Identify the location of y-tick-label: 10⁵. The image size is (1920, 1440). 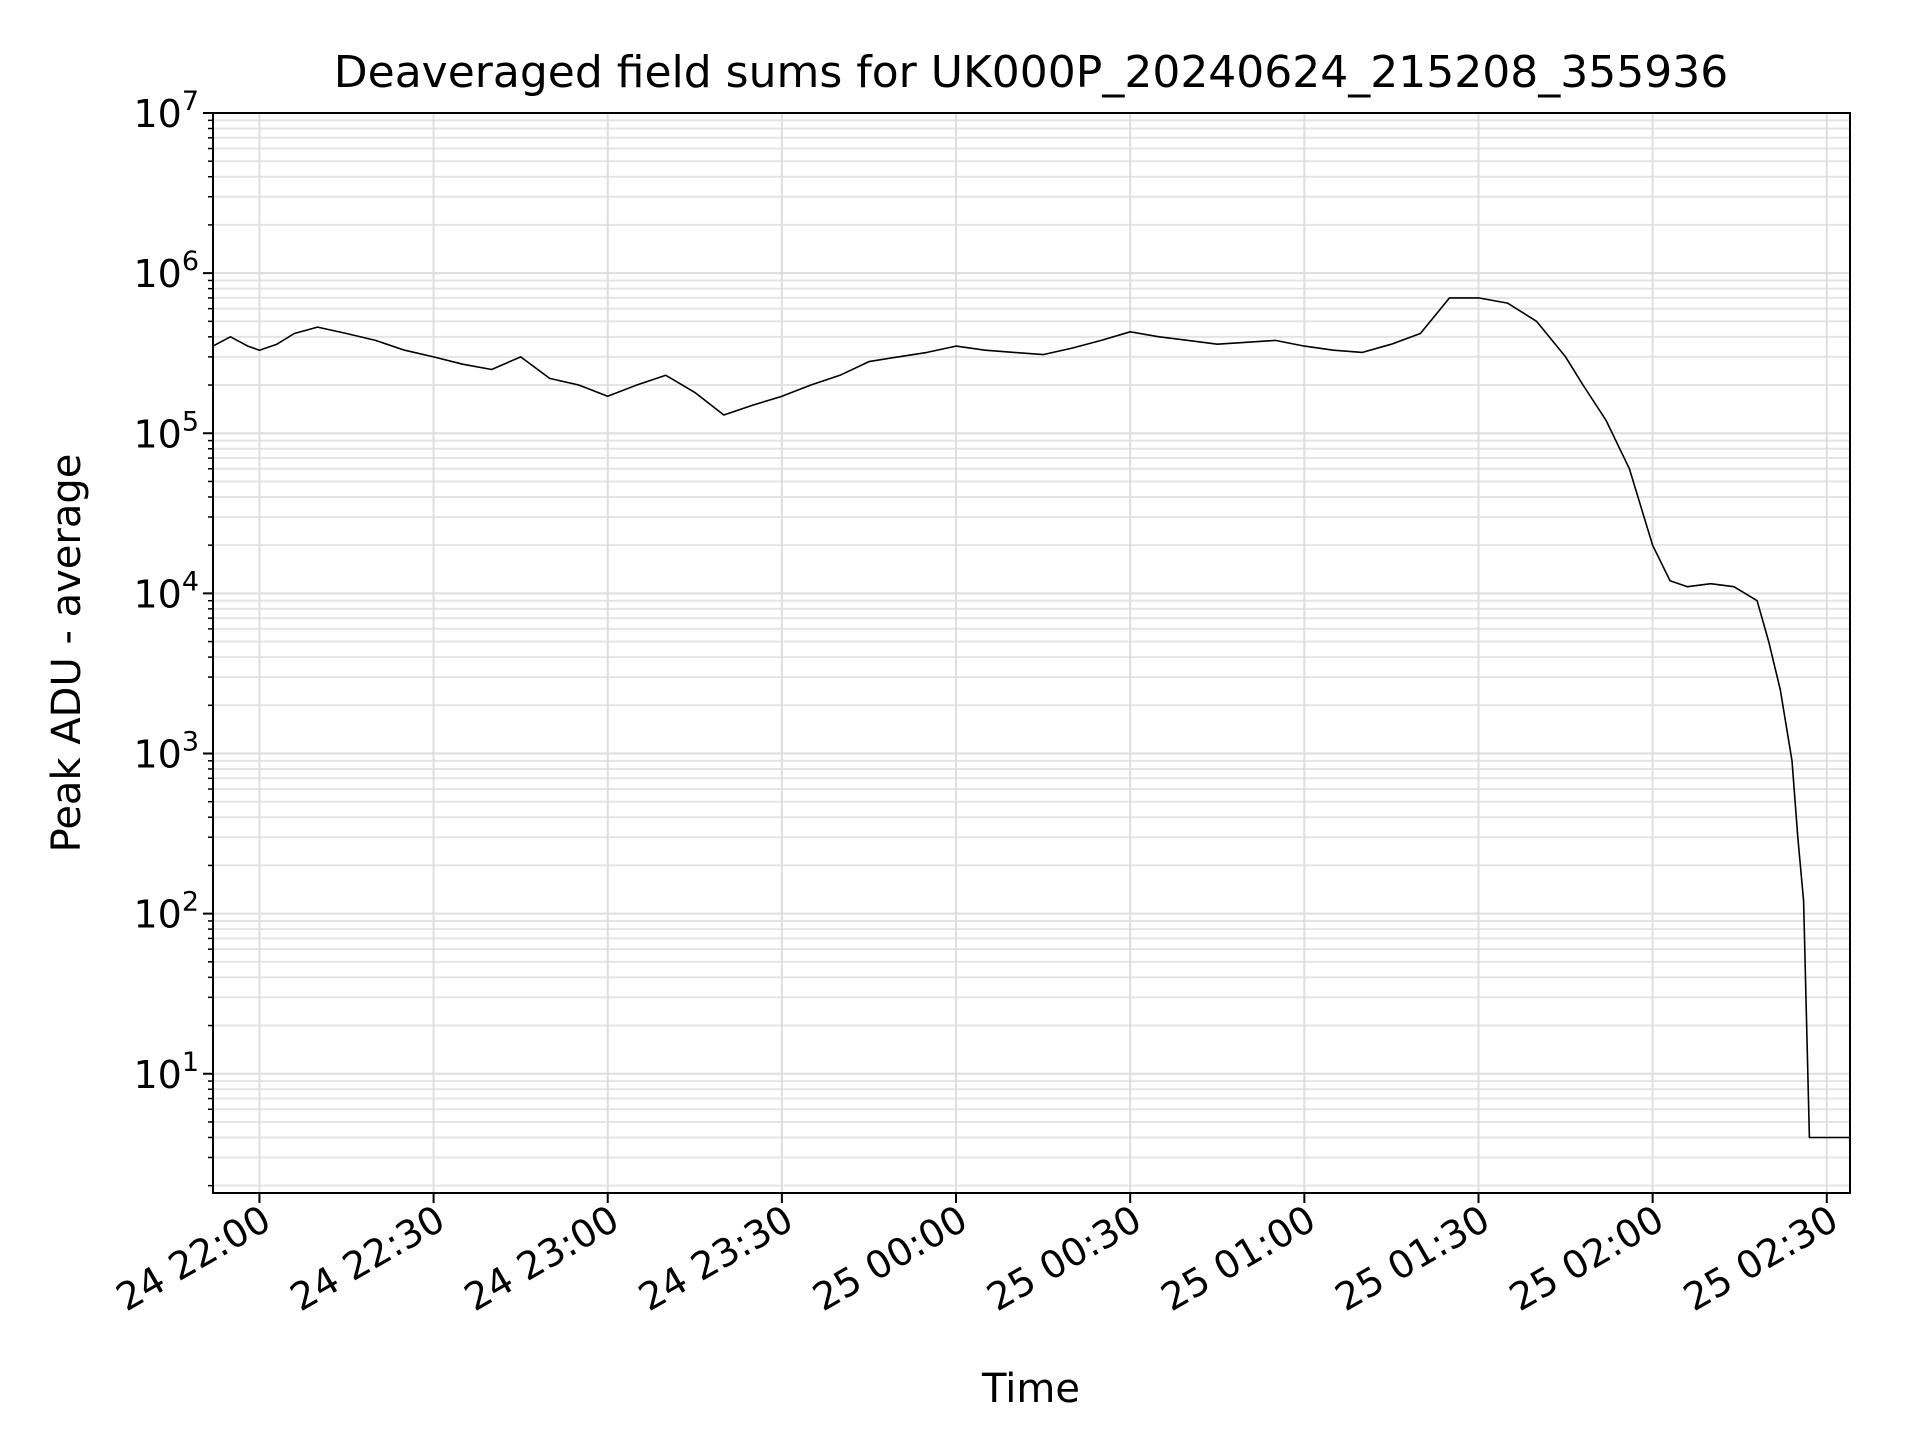
(166, 431).